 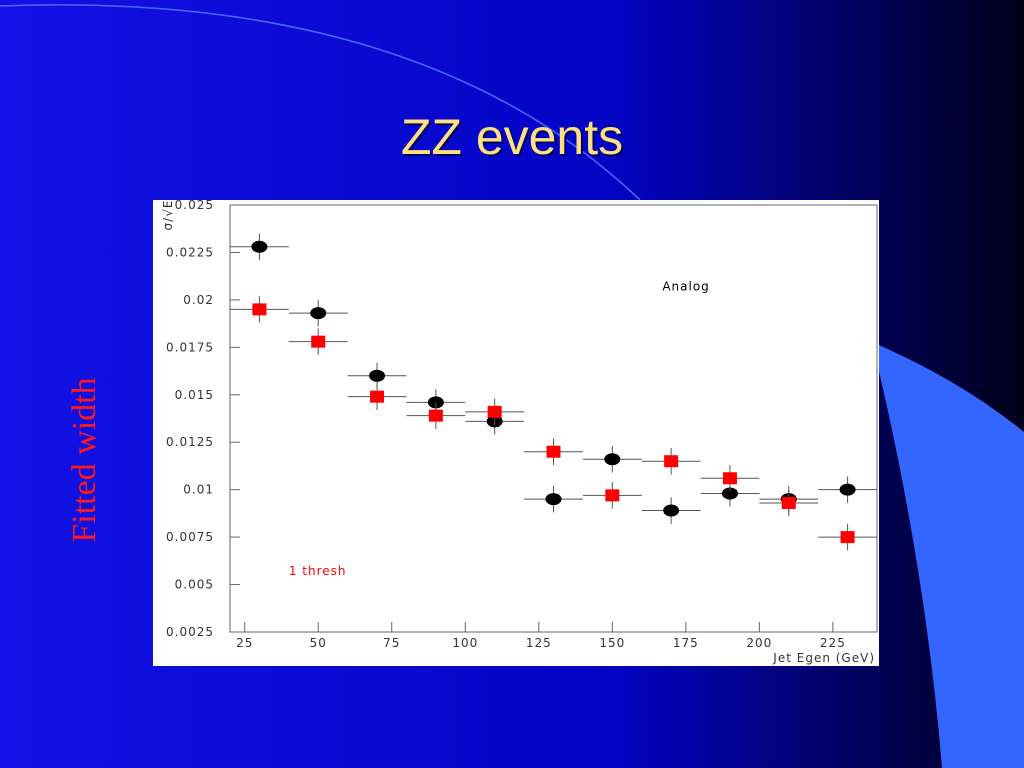 I want to click on x-tick-label: 50, so click(x=318, y=643).